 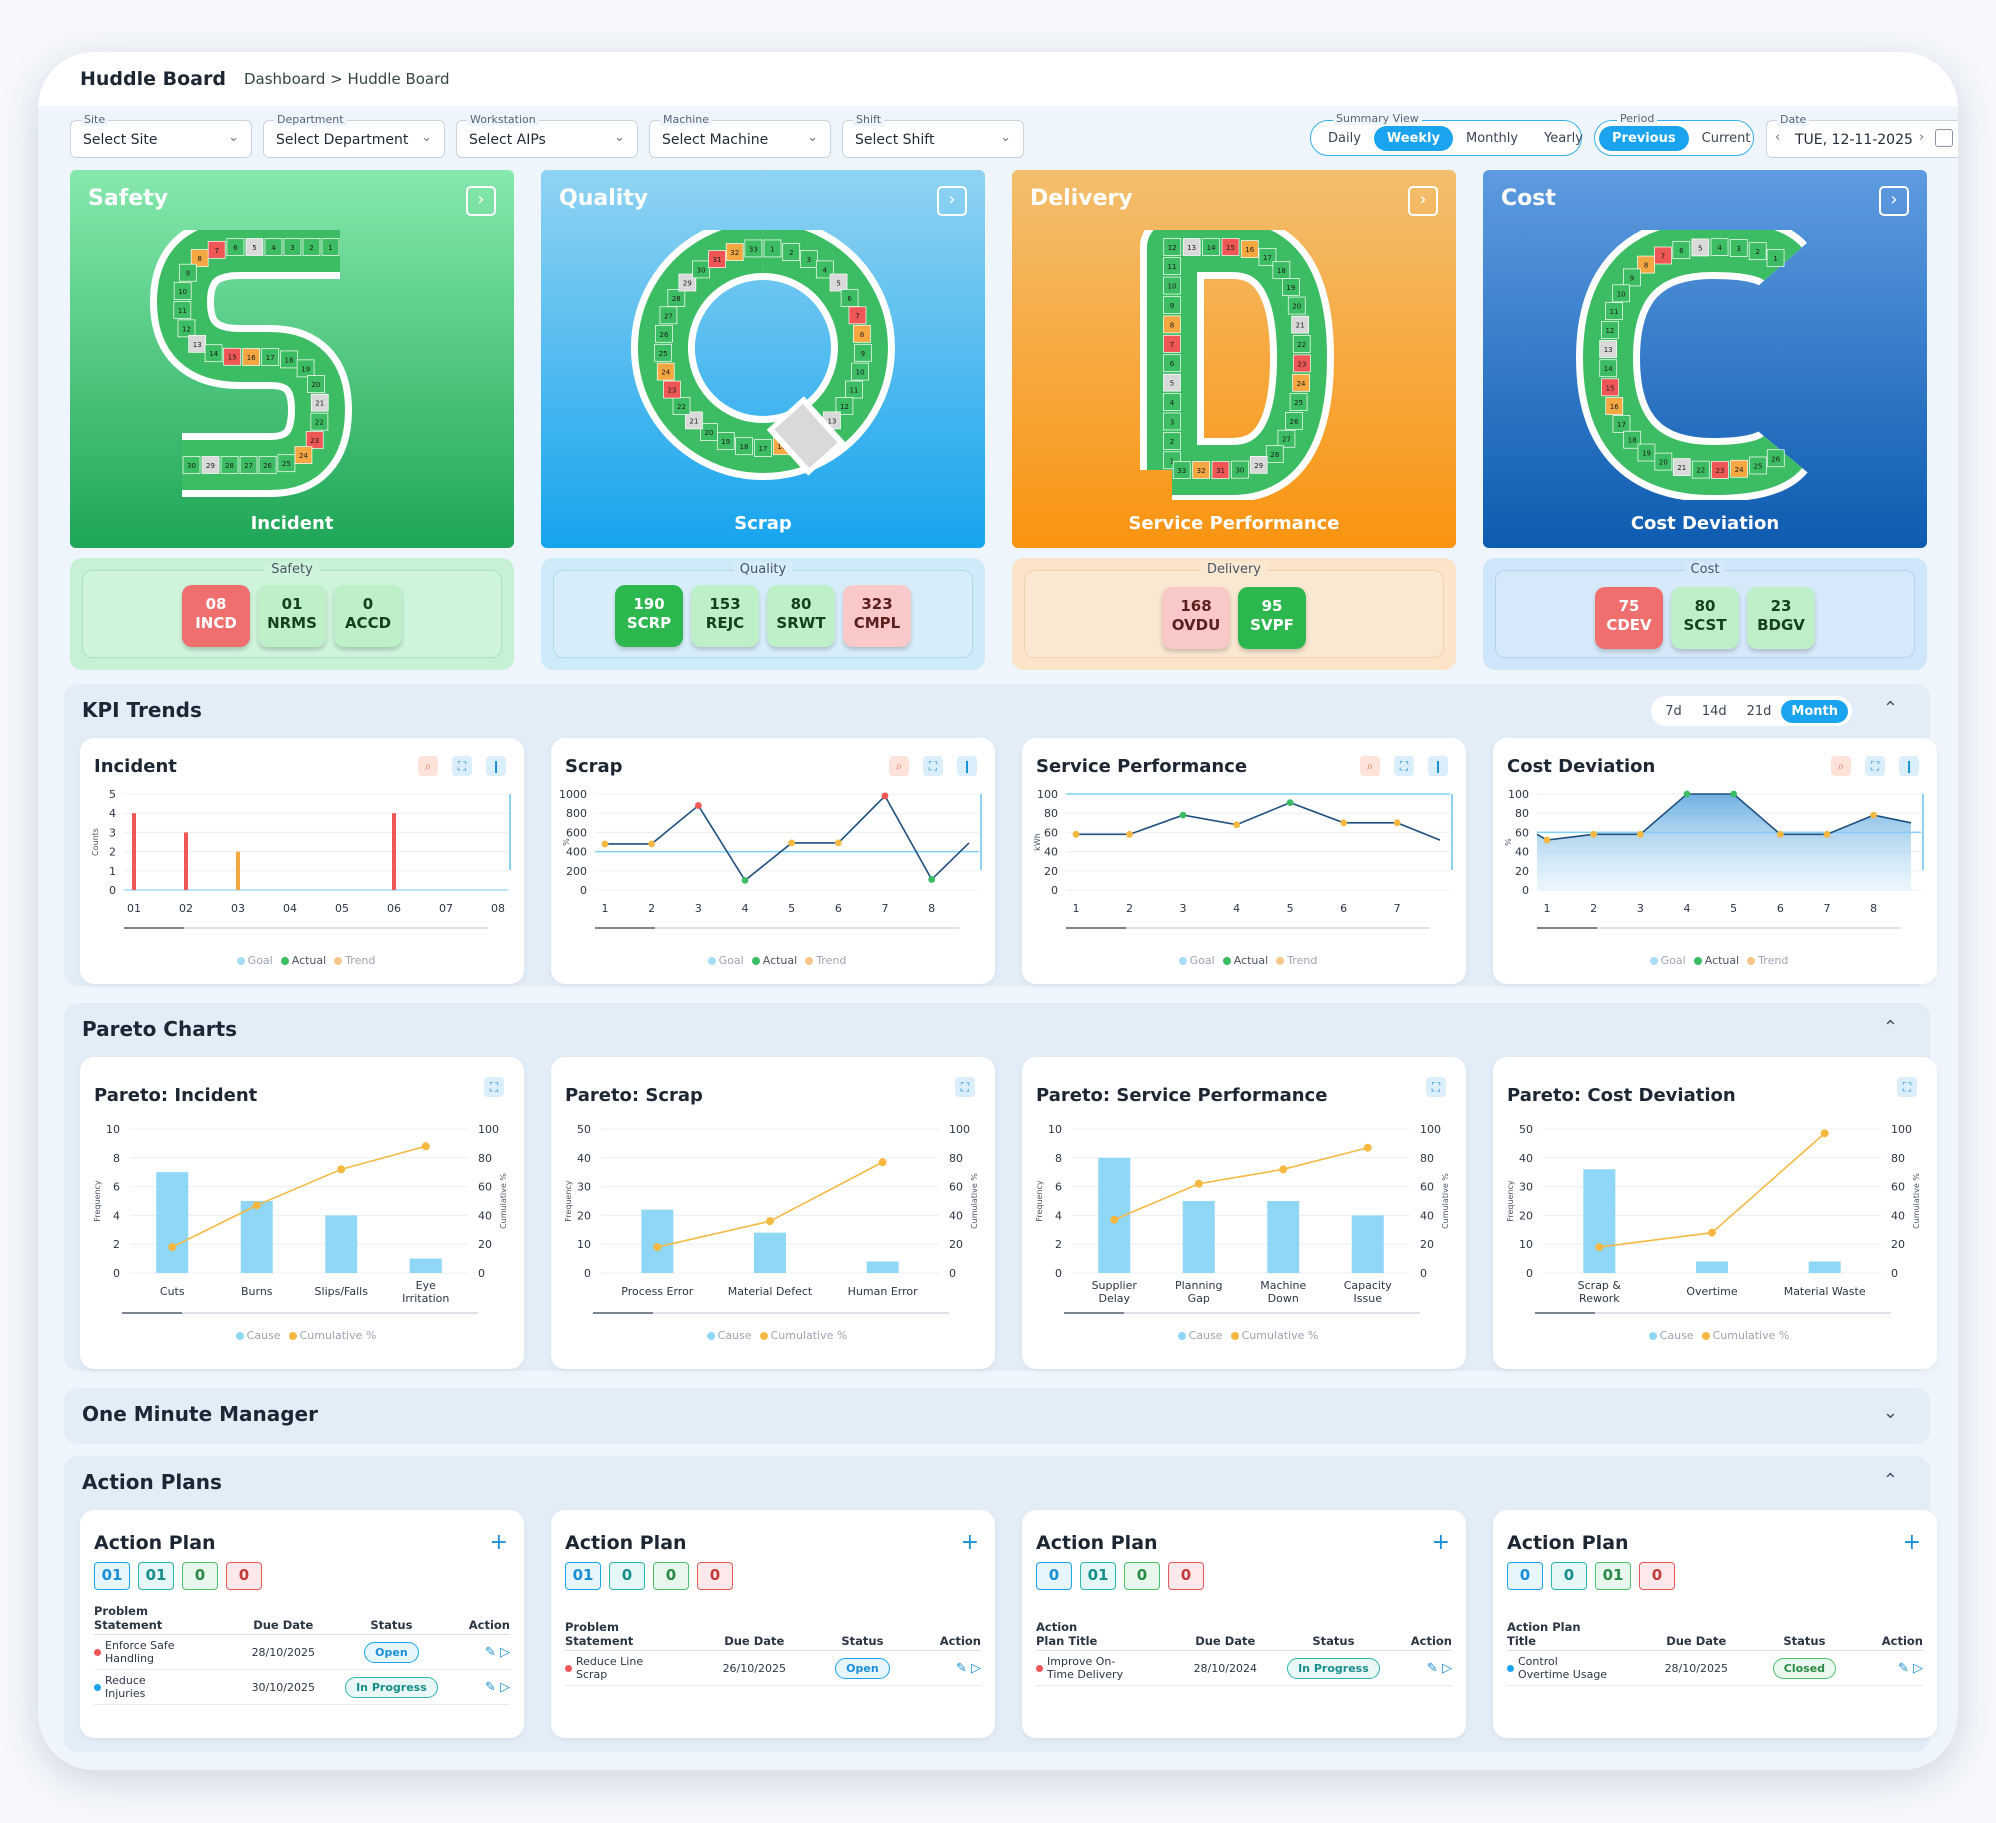 What do you see at coordinates (1715, 1668) in the screenshot?
I see `table-row: Control Overtime Usage 28/10/2025 Closed ✎ ▷` at bounding box center [1715, 1668].